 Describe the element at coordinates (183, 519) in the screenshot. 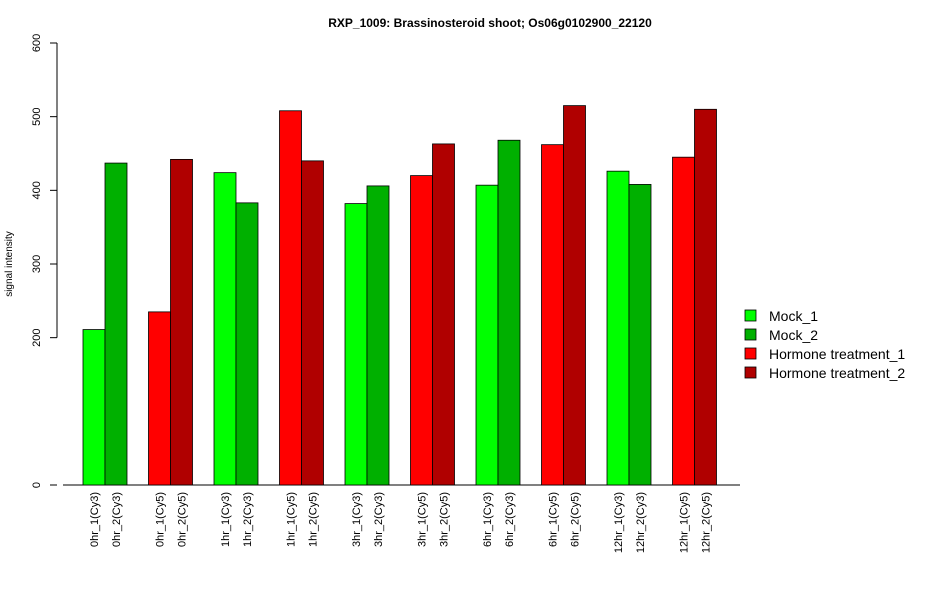

I see `x-tick-label: 0hr_2(Cy5)` at that location.